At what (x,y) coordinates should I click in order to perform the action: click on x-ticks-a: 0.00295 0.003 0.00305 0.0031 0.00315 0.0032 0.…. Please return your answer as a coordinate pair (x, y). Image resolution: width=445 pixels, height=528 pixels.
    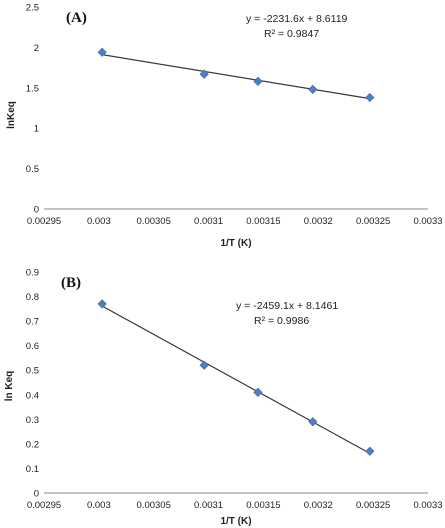
    Looking at the image, I should click on (235, 221).